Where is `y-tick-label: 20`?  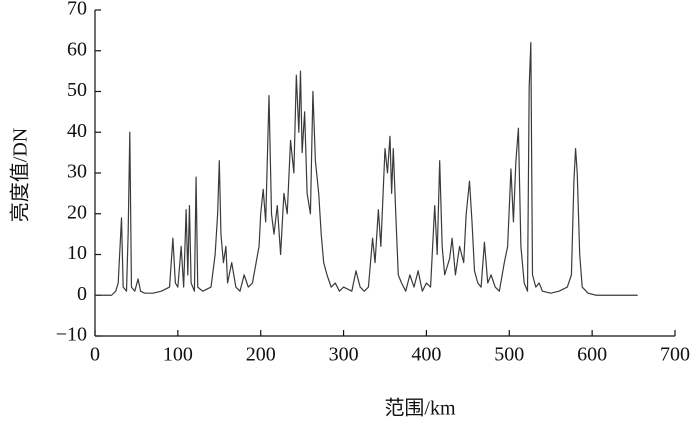 y-tick-label: 20 is located at coordinates (77, 212).